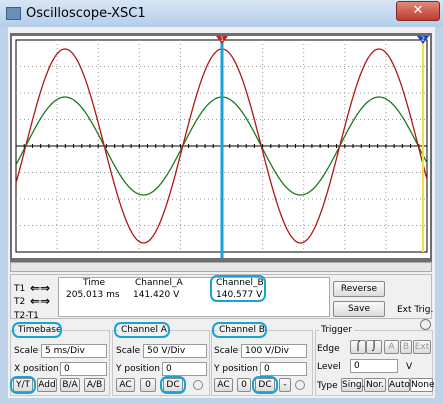  Describe the element at coordinates (327, 386) in the screenshot. I see `field-label: Type` at that location.